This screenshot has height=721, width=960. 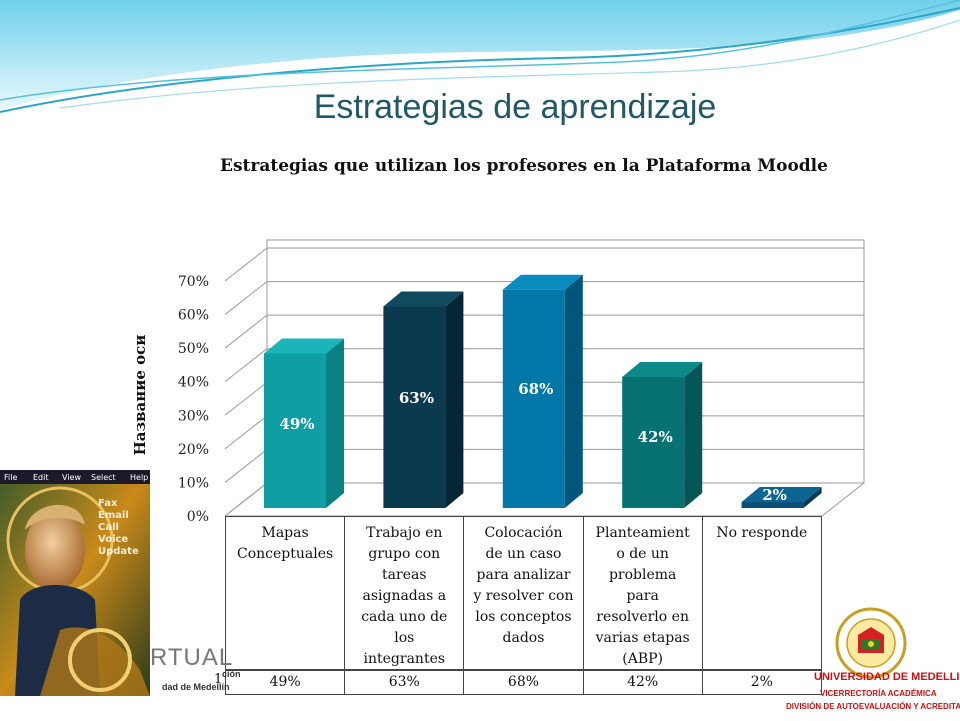 What do you see at coordinates (108, 527) in the screenshot?
I see `art-side-item: Call` at bounding box center [108, 527].